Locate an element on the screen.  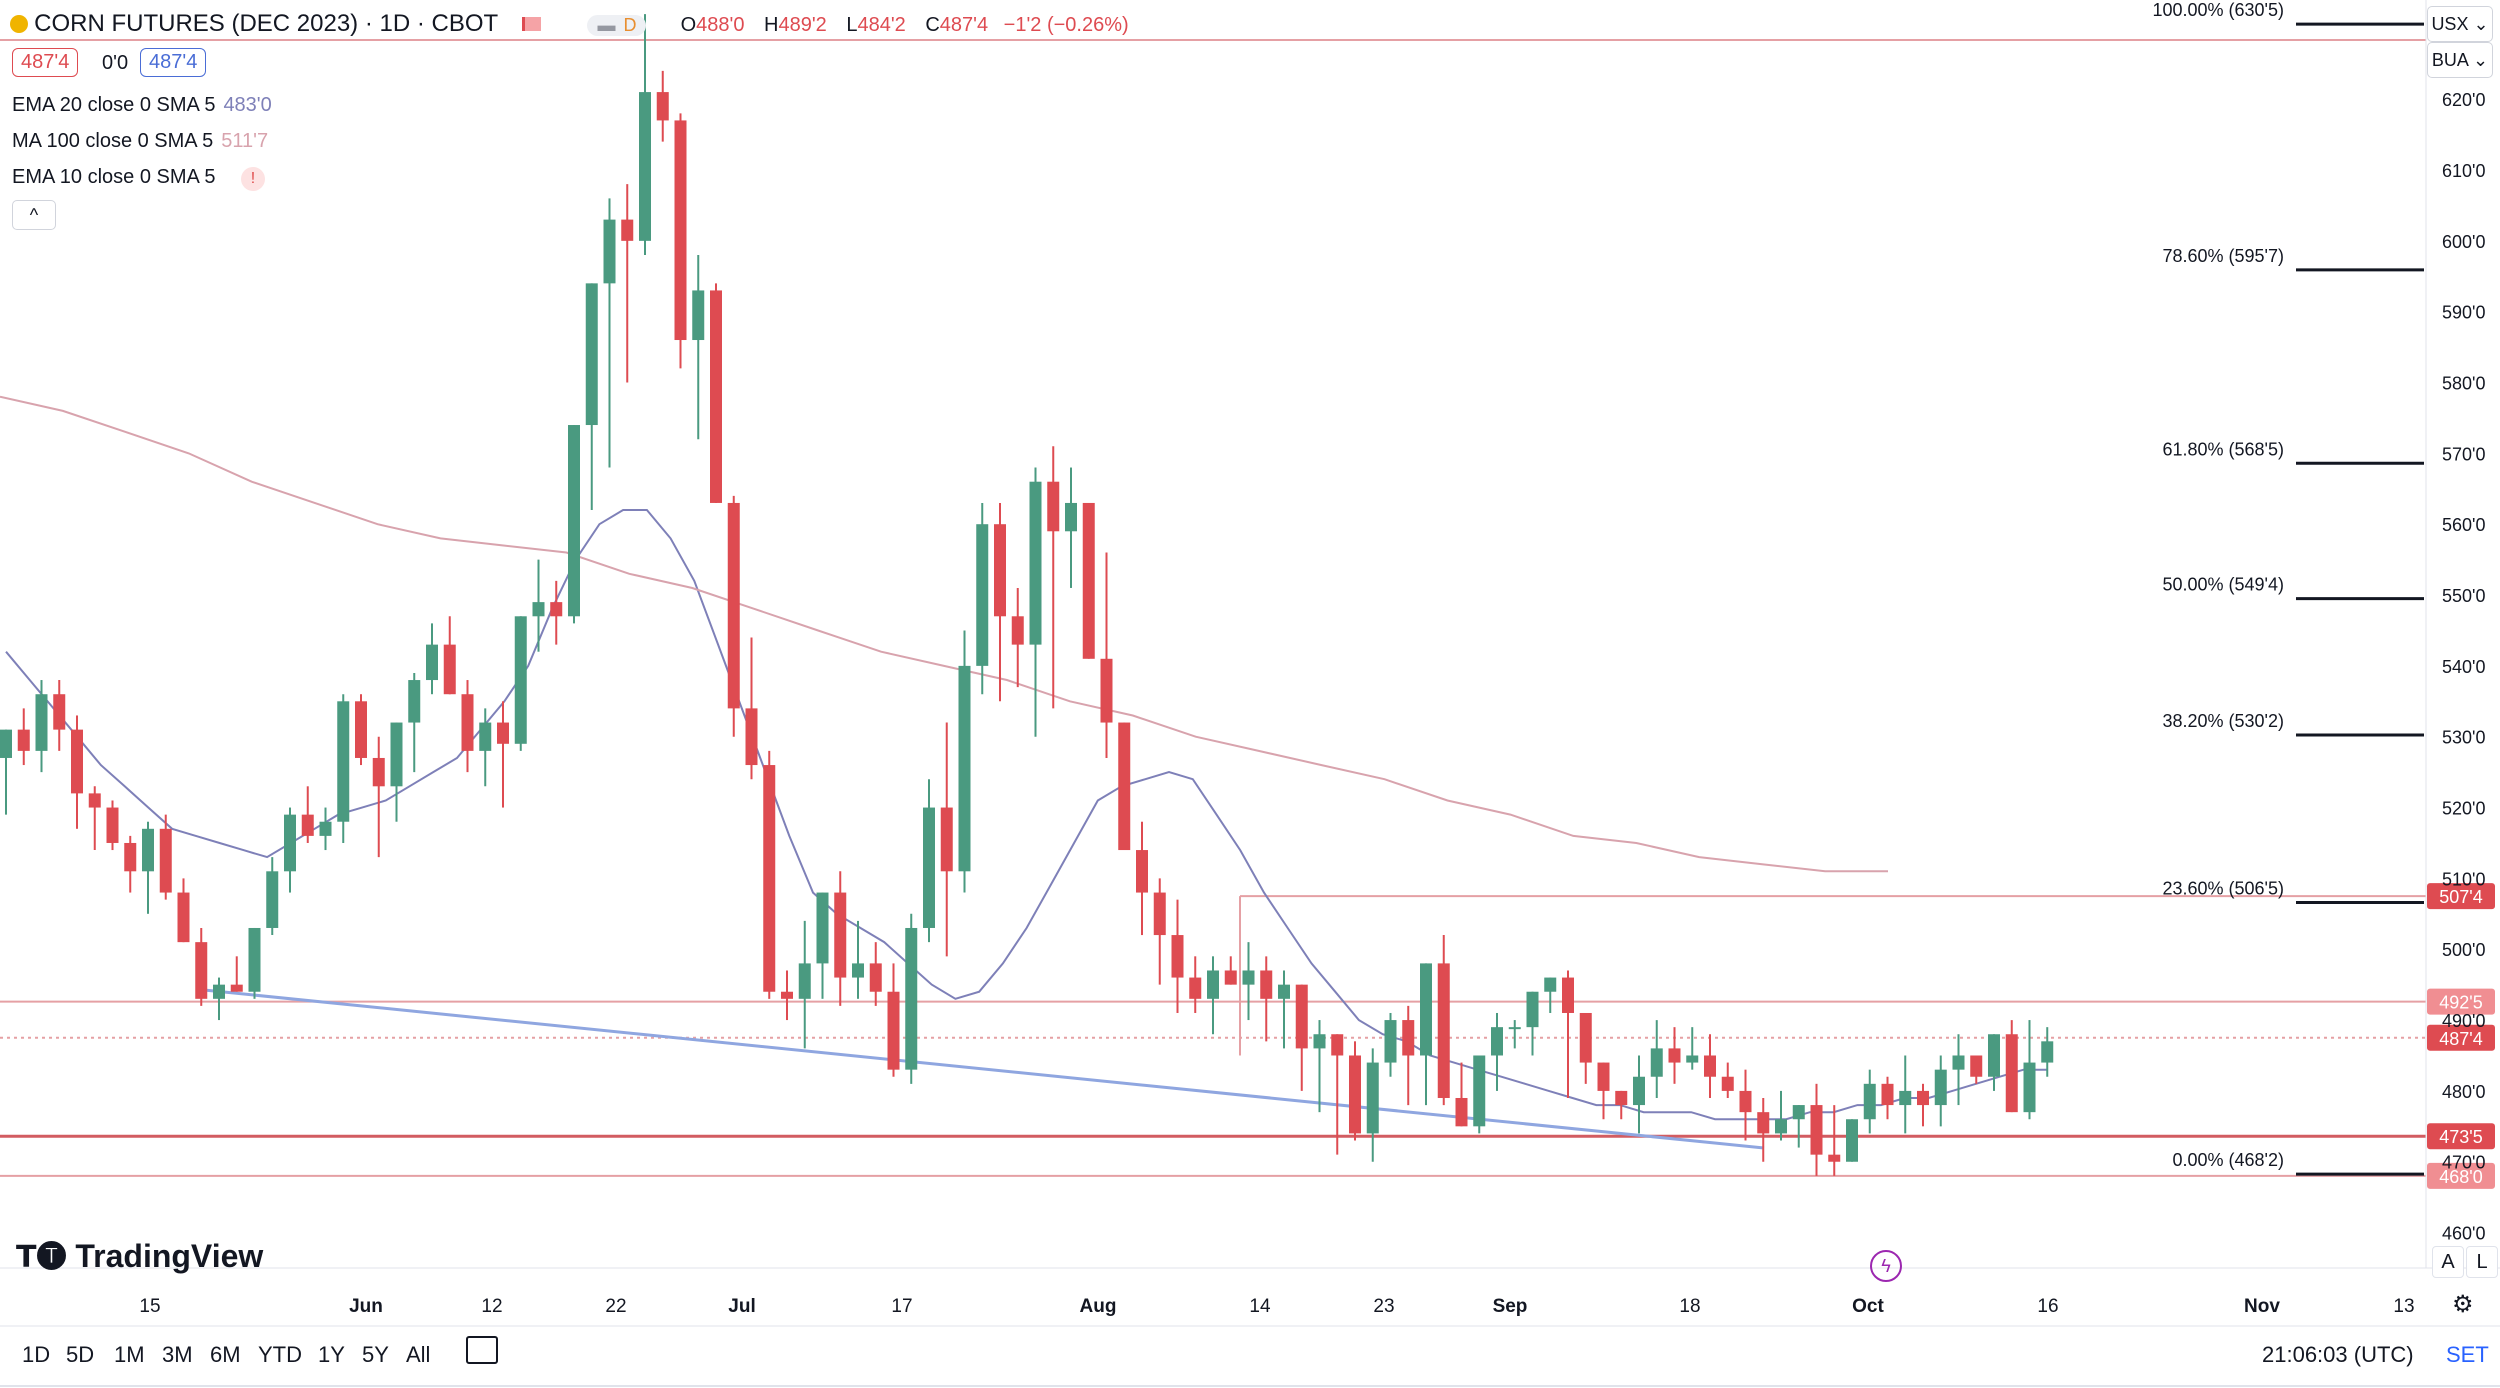
timeframe-all: All is located at coordinates (418, 1354).